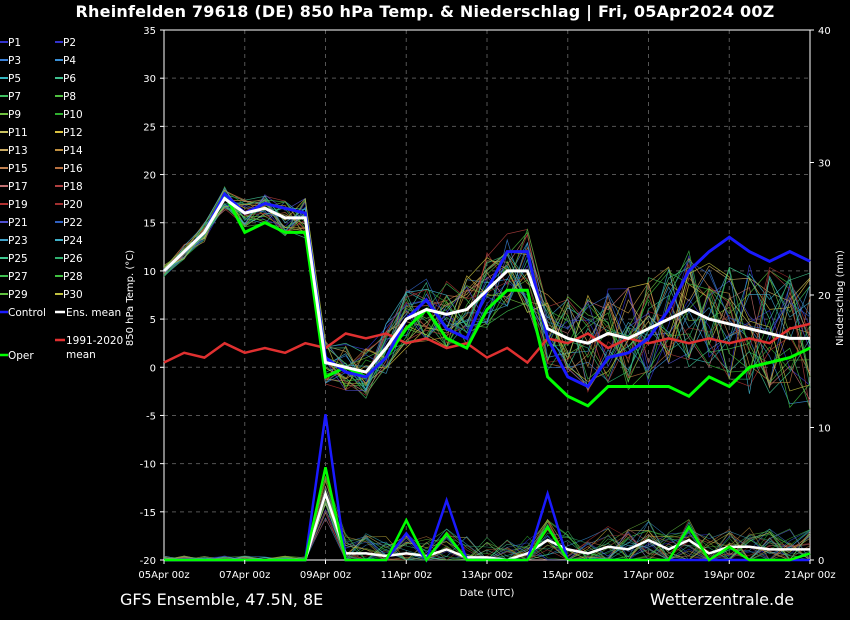 Image resolution: width=850 pixels, height=620 pixels. What do you see at coordinates (567, 575) in the screenshot?
I see `x-tick-label: 15Apr 00z` at bounding box center [567, 575].